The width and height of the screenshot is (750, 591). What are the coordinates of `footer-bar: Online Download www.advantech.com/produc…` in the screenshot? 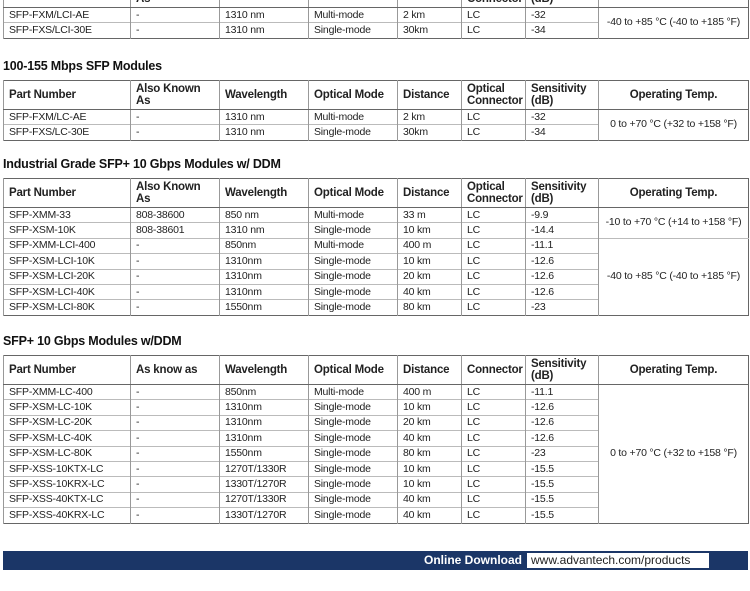 It's located at (375, 560).